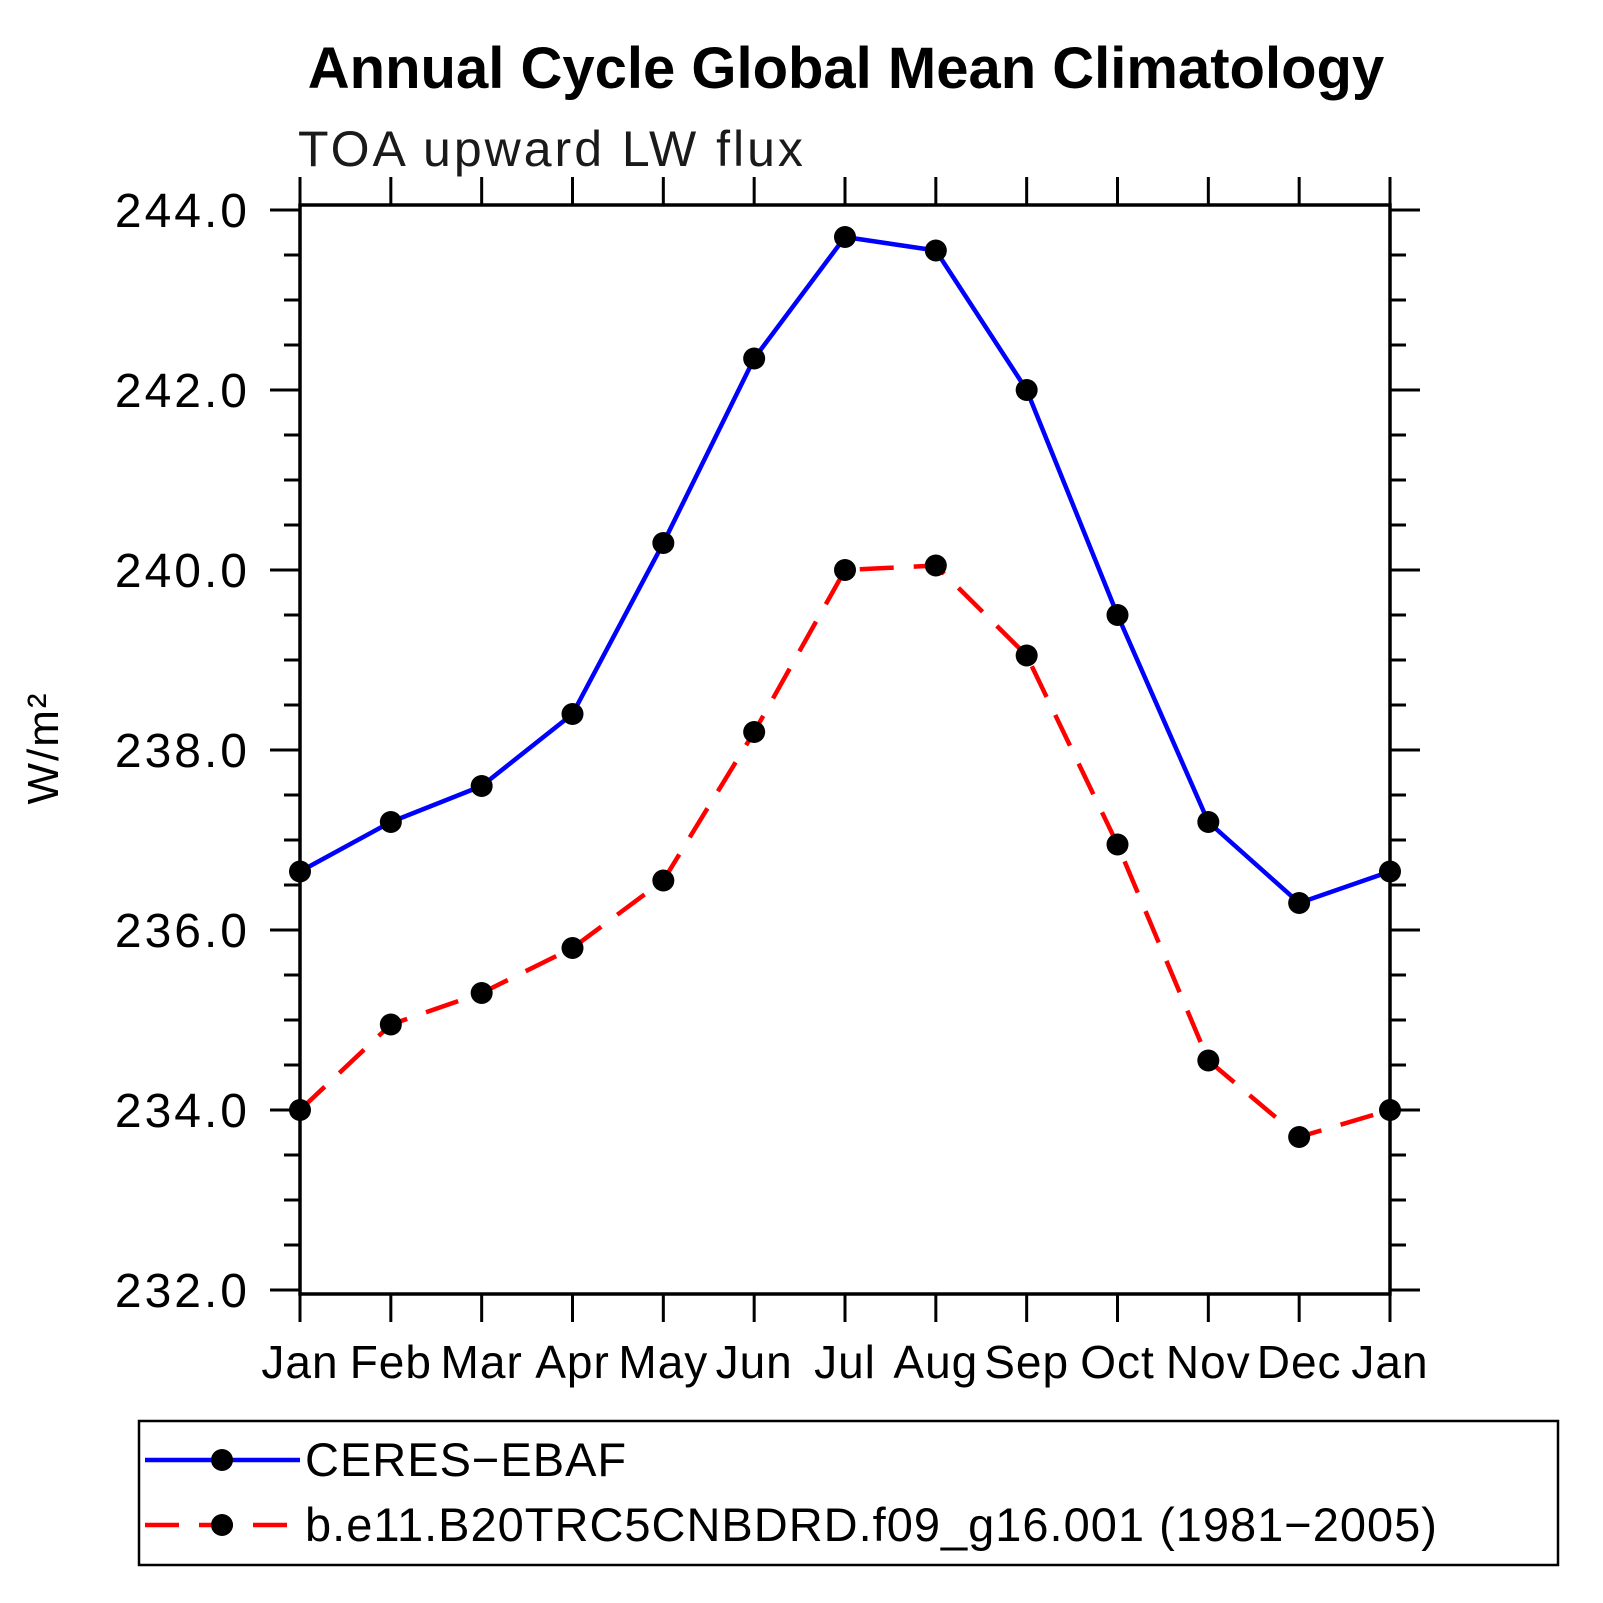 The width and height of the screenshot is (1603, 1603). Describe the element at coordinates (182, 1111) in the screenshot. I see `y-tick-label: 234.0` at that location.